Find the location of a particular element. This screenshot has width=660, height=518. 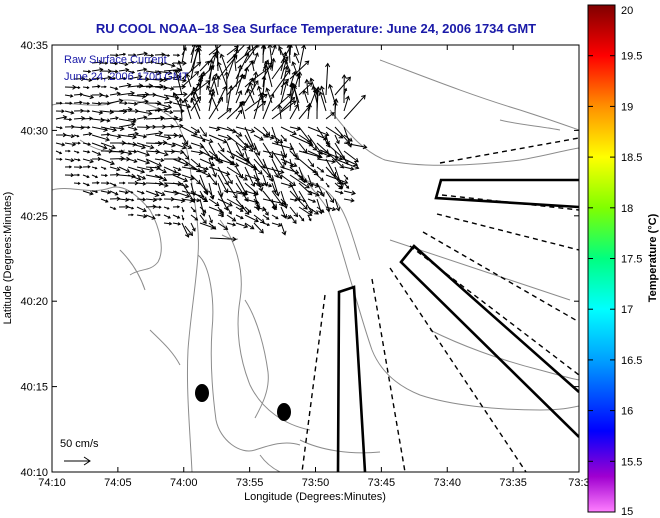

x-tick-label: 74:05 is located at coordinates (118, 483).